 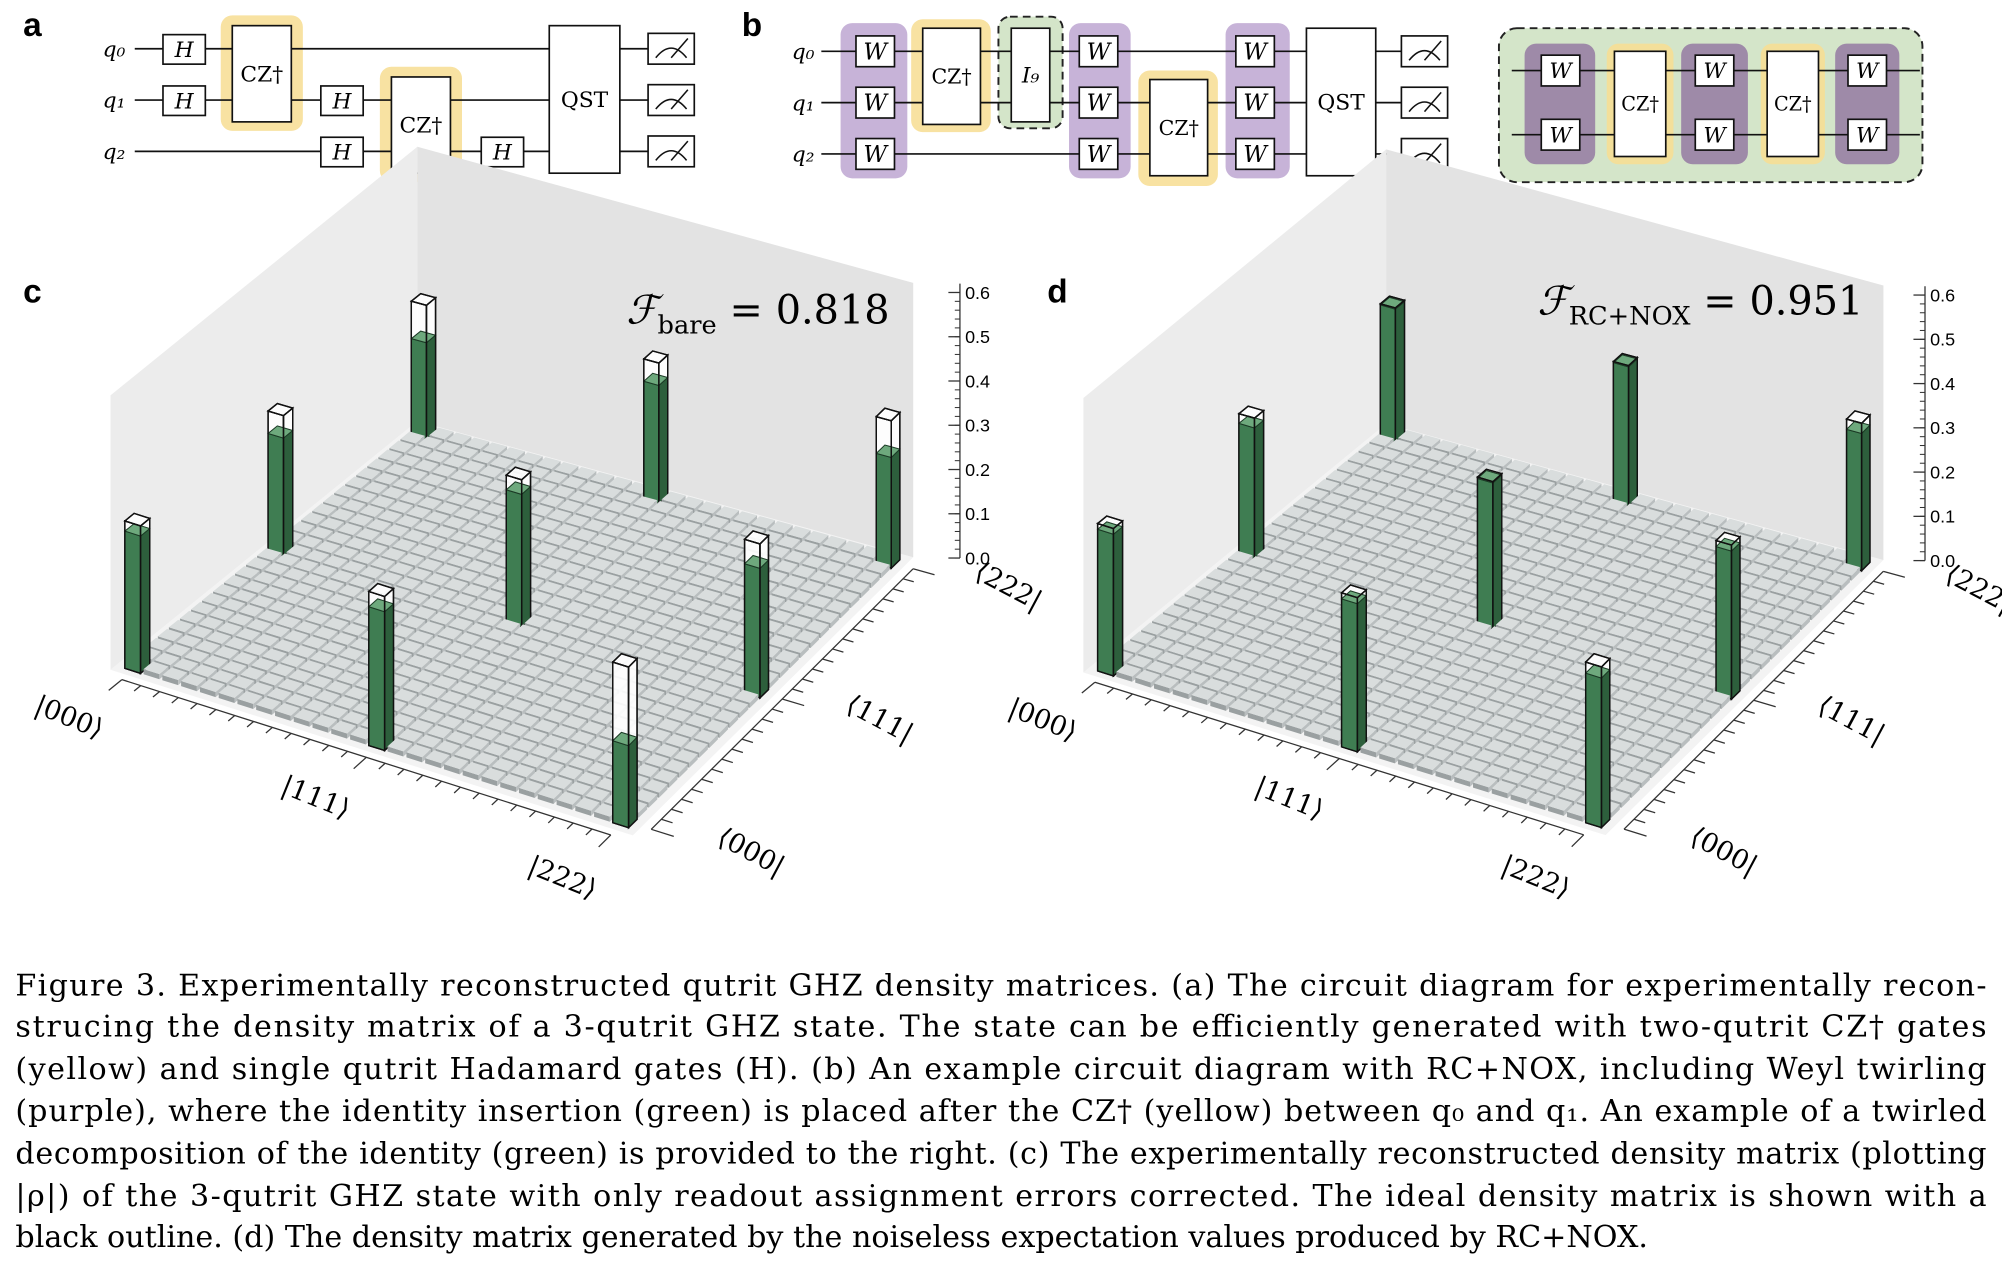 What do you see at coordinates (833, 310) in the screenshot?
I see `fidelity-value: 0.818` at bounding box center [833, 310].